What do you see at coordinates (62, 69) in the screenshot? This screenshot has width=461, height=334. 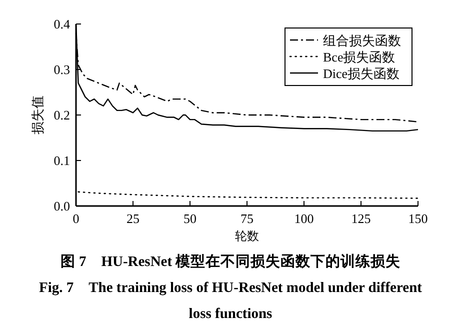 I see `y-tick-label: 0.3` at bounding box center [62, 69].